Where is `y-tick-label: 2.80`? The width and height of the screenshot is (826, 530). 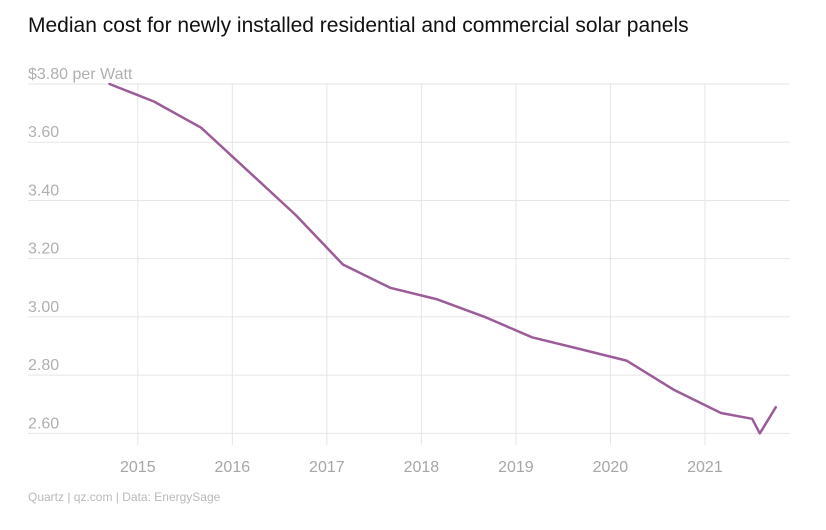
y-tick-label: 2.80 is located at coordinates (43, 365).